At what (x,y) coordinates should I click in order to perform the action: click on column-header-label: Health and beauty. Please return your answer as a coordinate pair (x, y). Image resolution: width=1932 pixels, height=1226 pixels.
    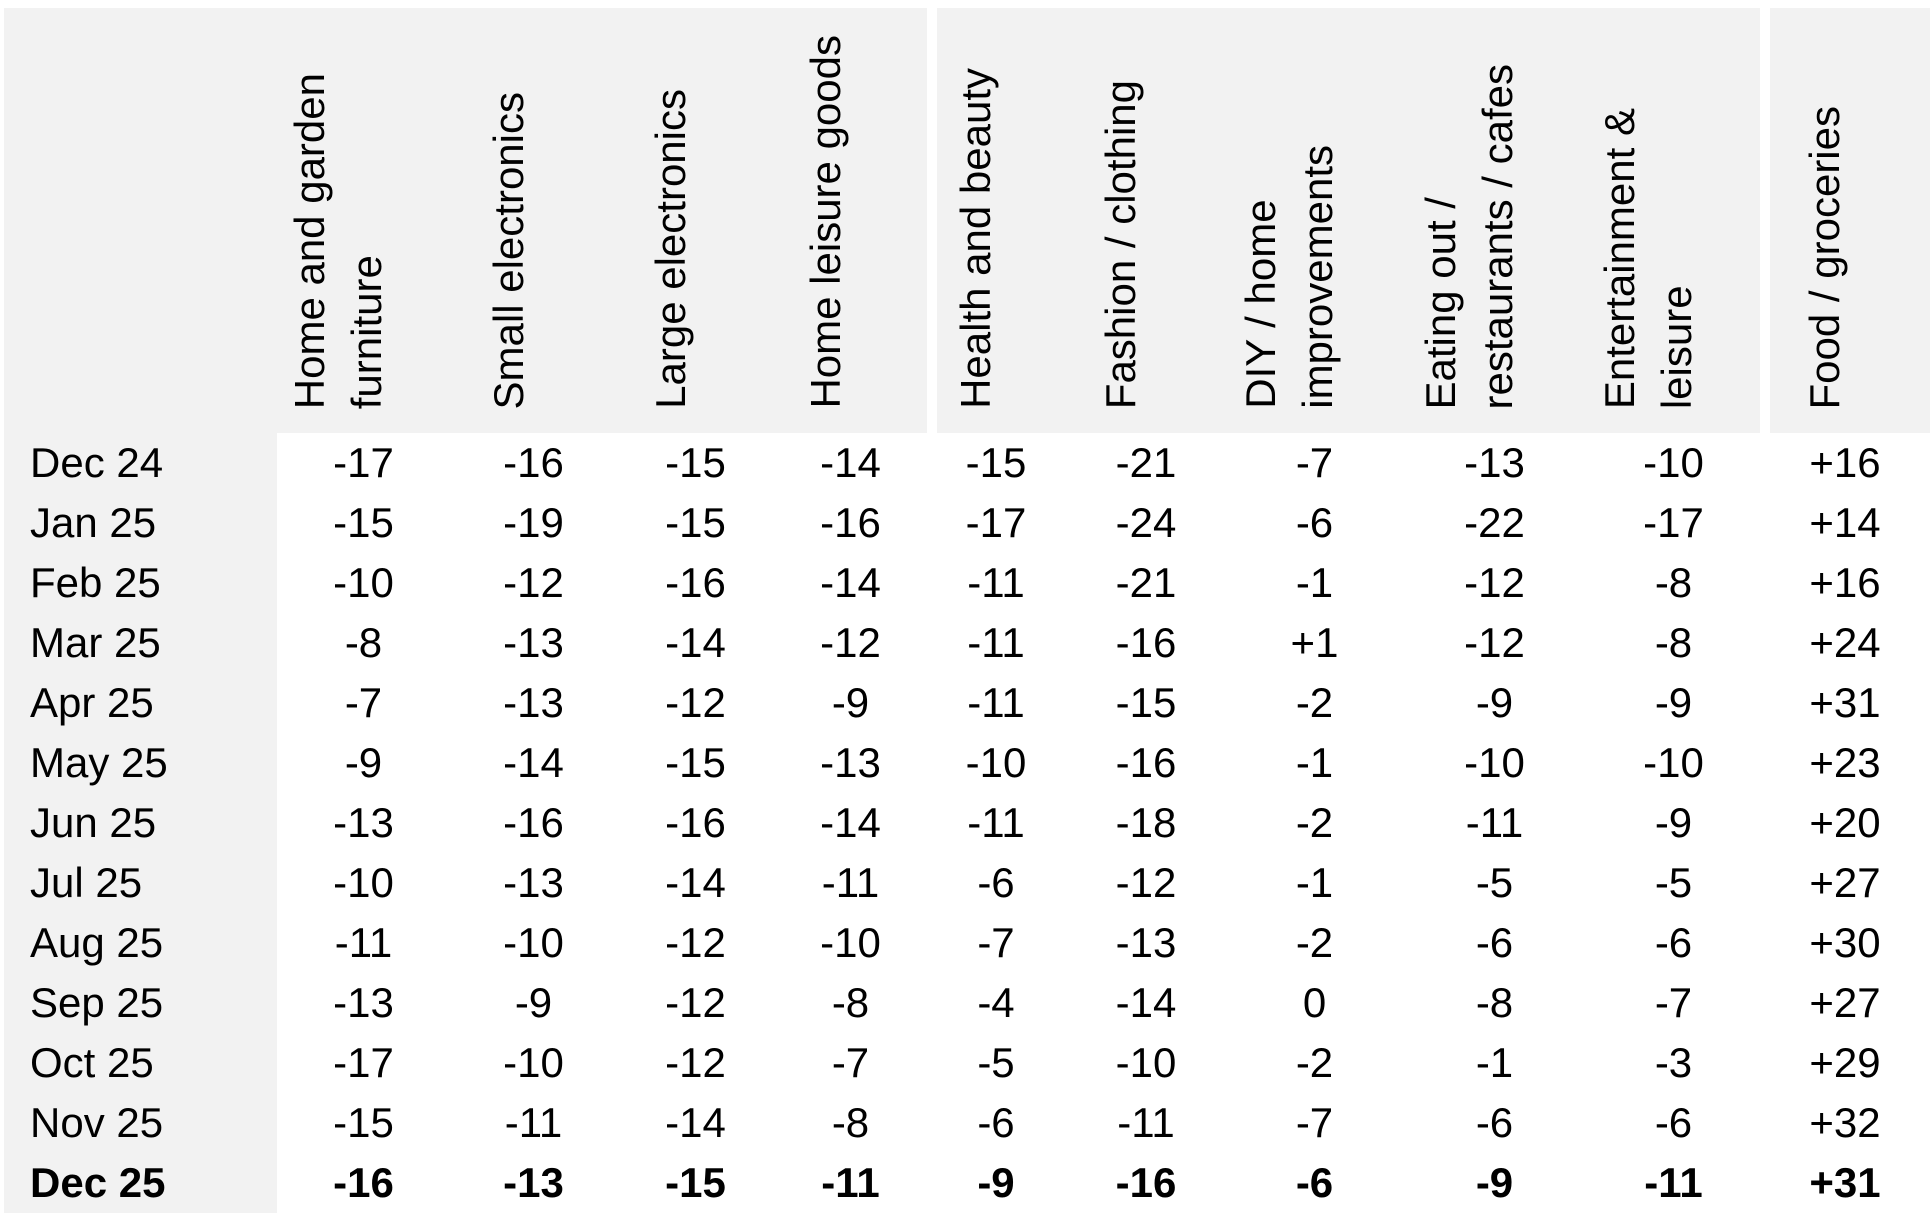
    Looking at the image, I should click on (976, 238).